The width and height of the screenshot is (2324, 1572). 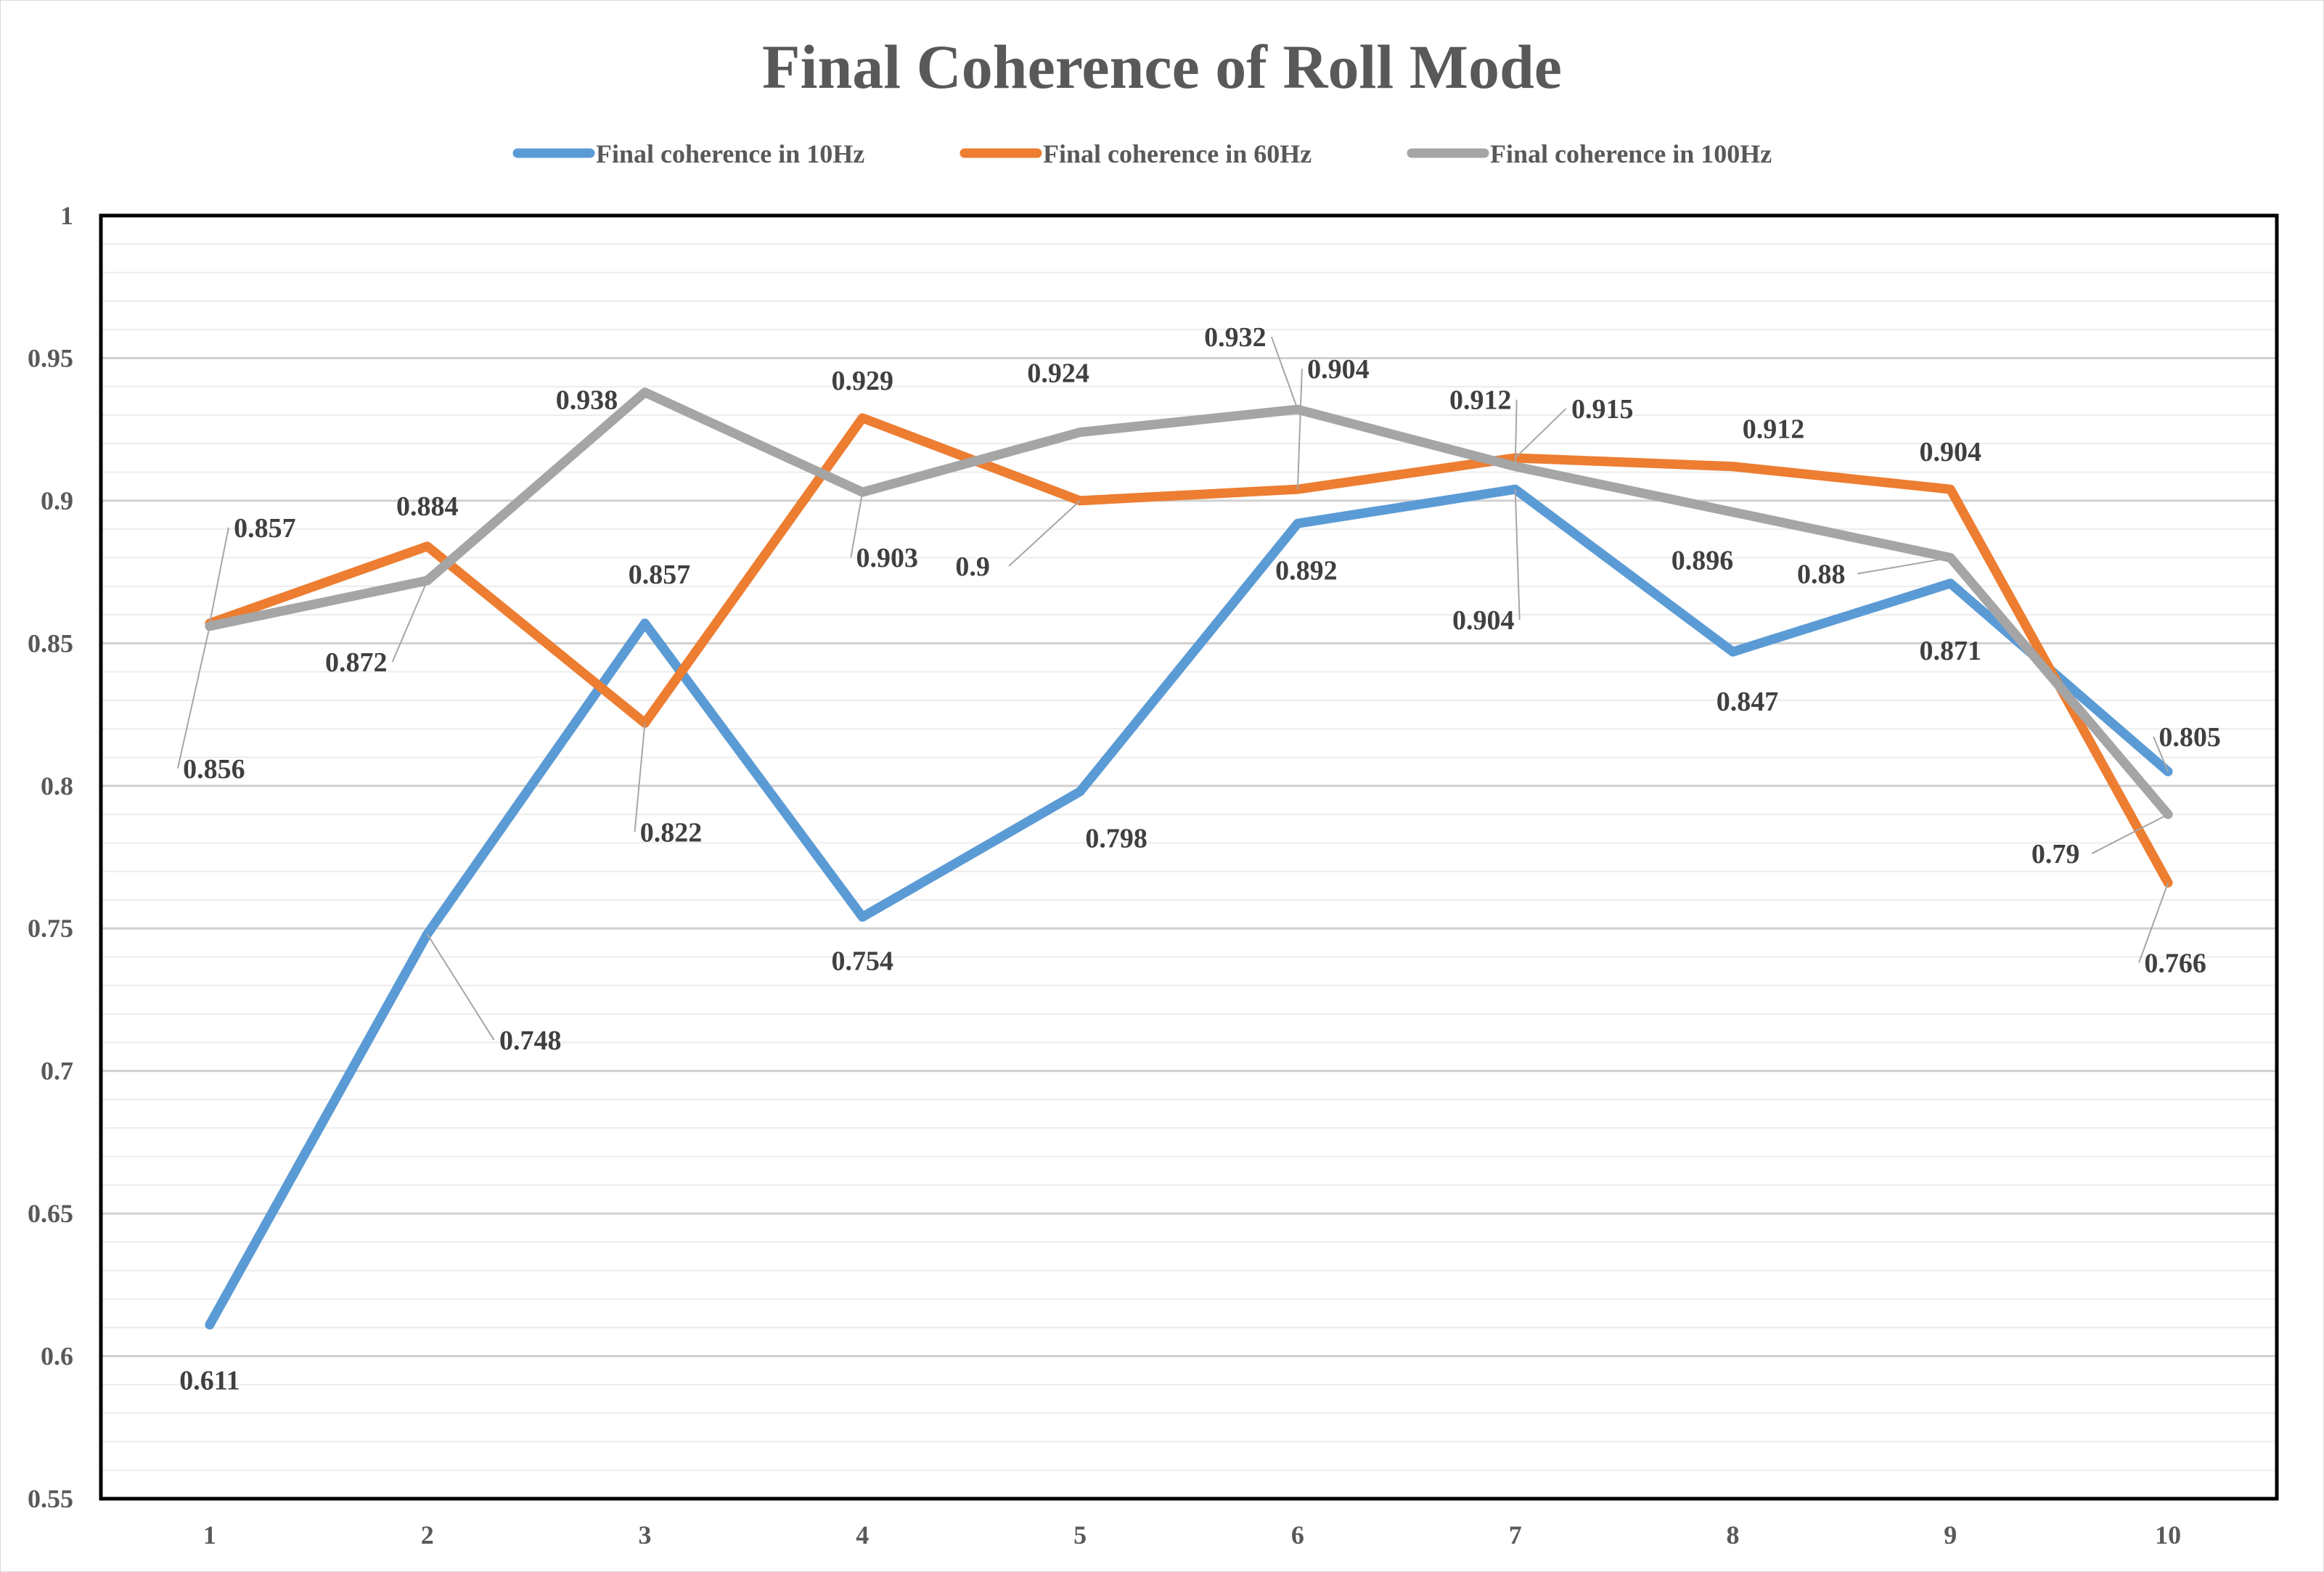 I want to click on legend-label: Final coherence in 10Hz, so click(x=730, y=153).